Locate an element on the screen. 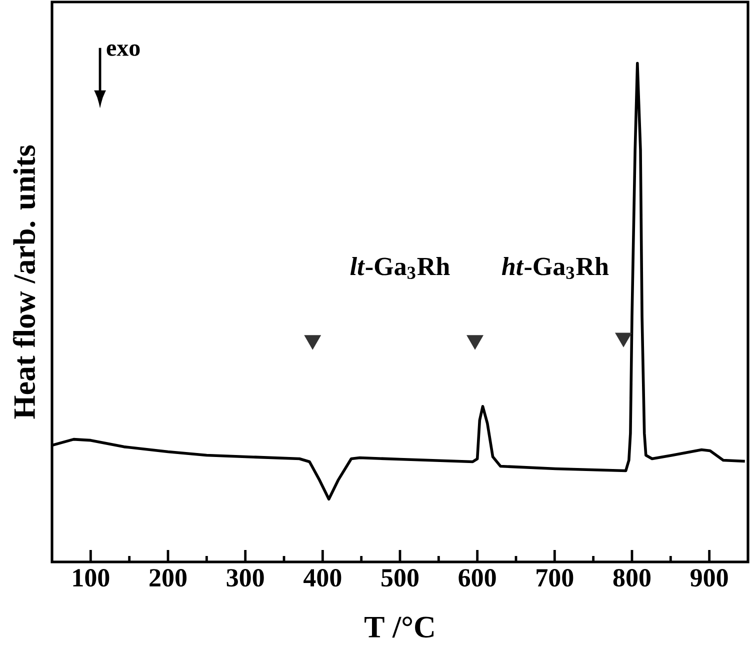 This screenshot has height=648, width=750. x-tick-label: 900 is located at coordinates (709, 578).